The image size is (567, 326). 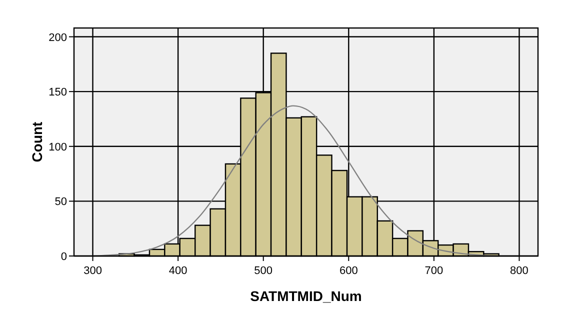 What do you see at coordinates (178, 271) in the screenshot?
I see `x-tick-label: 400` at bounding box center [178, 271].